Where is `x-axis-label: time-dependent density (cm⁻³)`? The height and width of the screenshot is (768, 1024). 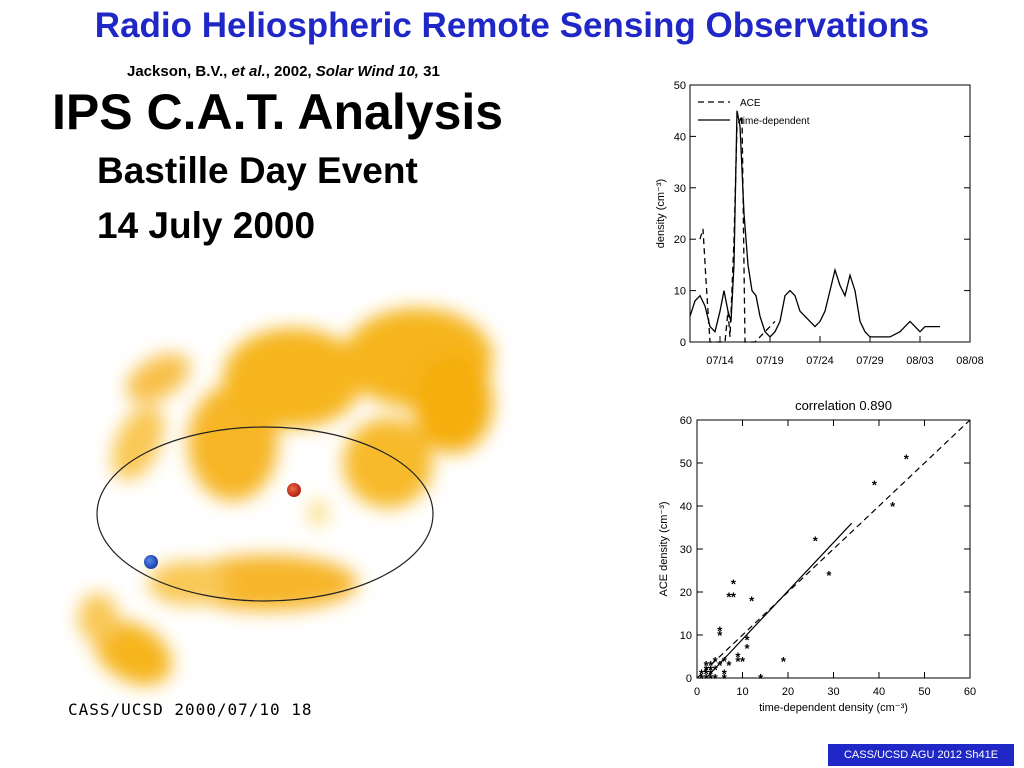 x-axis-label: time-dependent density (cm⁻³) is located at coordinates (833, 708).